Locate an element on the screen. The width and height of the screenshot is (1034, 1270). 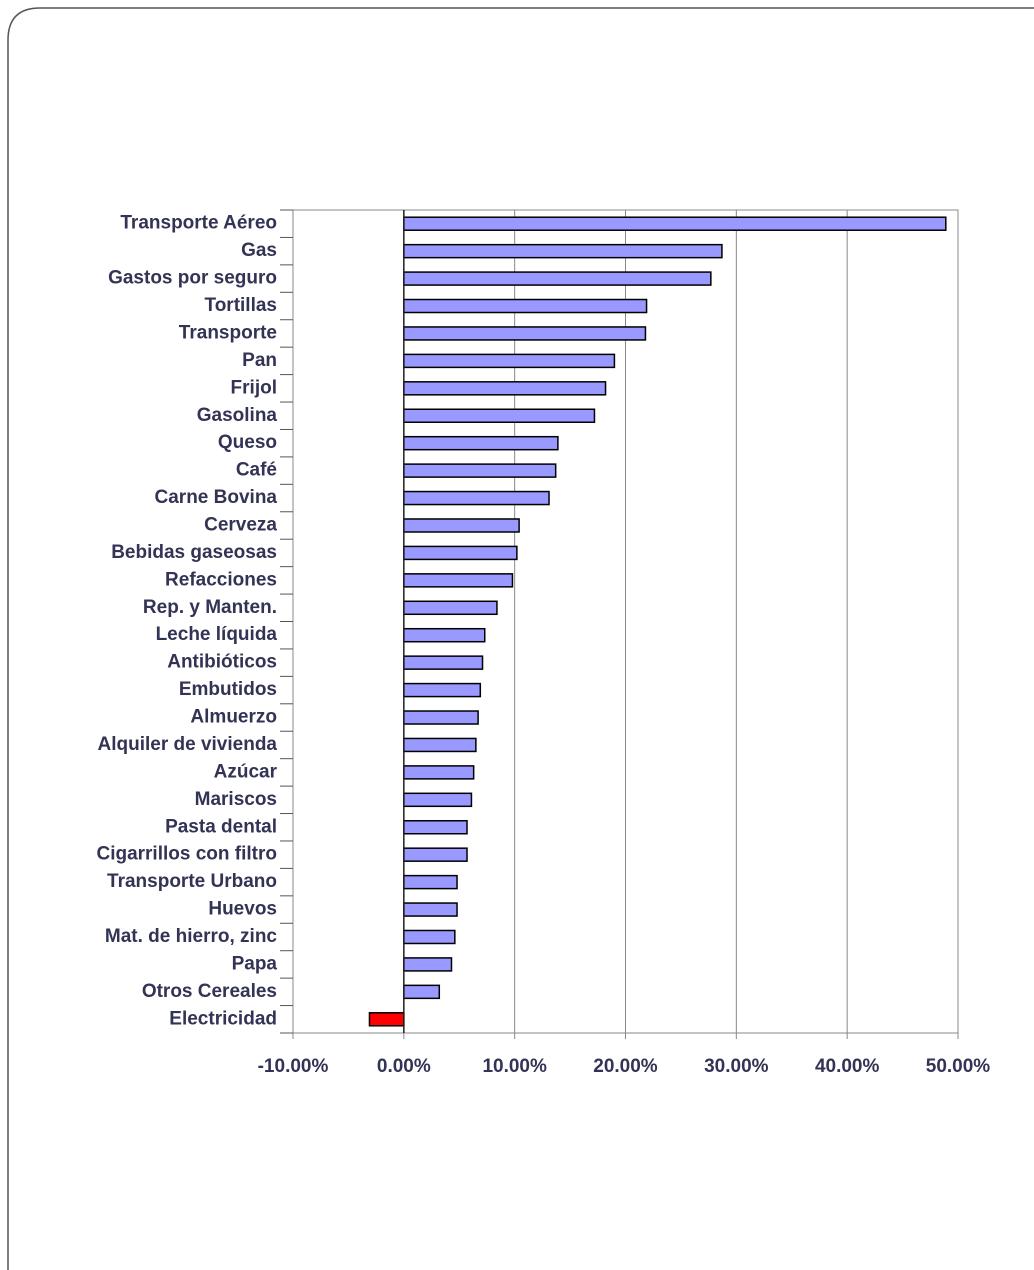
y-tick-label: Mat. de hierro, zinc is located at coordinates (191, 936).